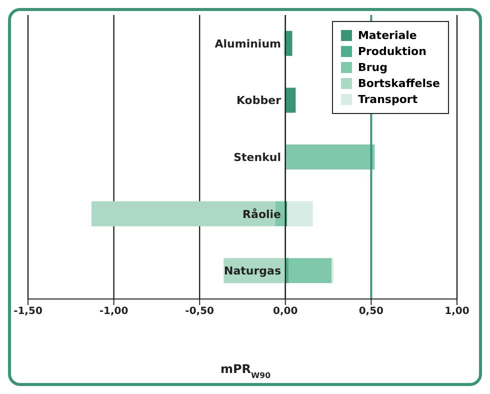 The height and width of the screenshot is (394, 490). What do you see at coordinates (388, 99) in the screenshot?
I see `legend-label: Transport` at bounding box center [388, 99].